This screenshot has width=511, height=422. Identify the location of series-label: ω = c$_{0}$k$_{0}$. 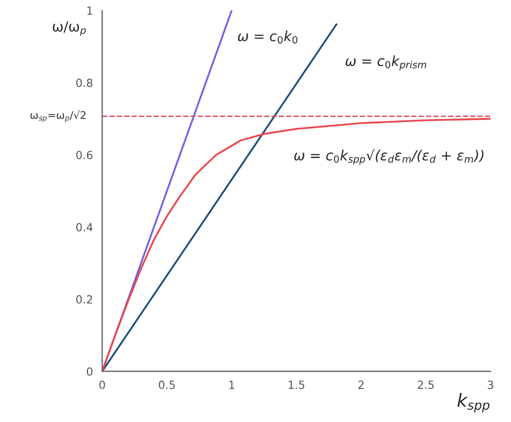
(268, 37).